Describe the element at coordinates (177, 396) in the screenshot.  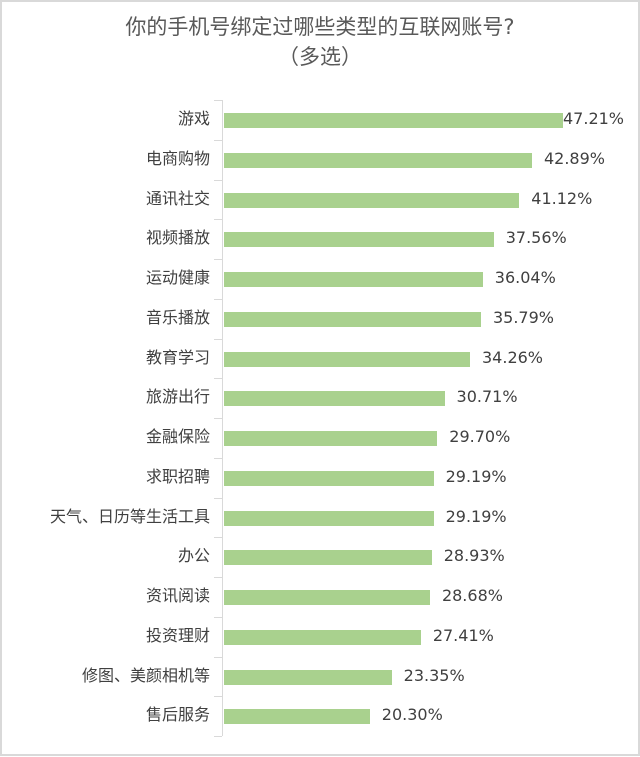
I see `category-label: 旅游出行` at that location.